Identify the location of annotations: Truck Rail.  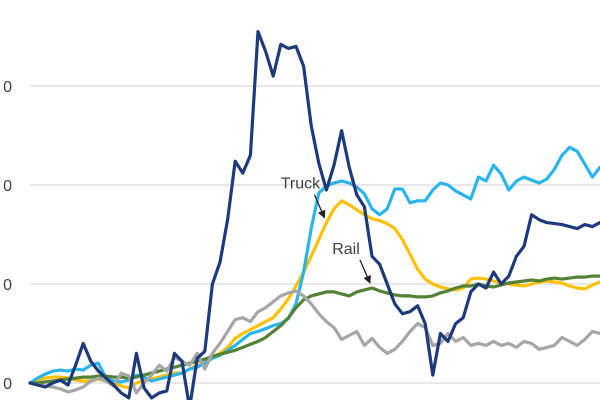
(326, 230).